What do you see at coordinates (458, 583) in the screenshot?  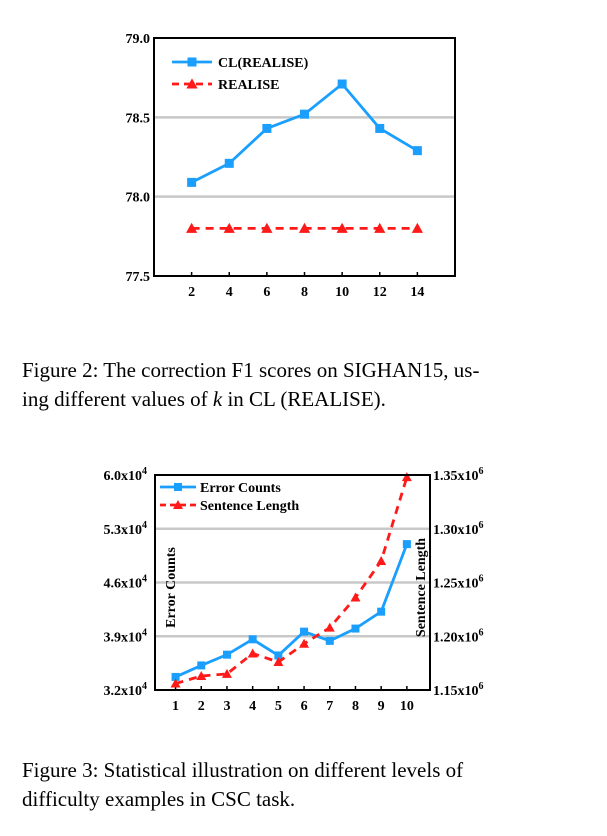 I see `y-right-tick-label-2: 1.25x10⁶` at bounding box center [458, 583].